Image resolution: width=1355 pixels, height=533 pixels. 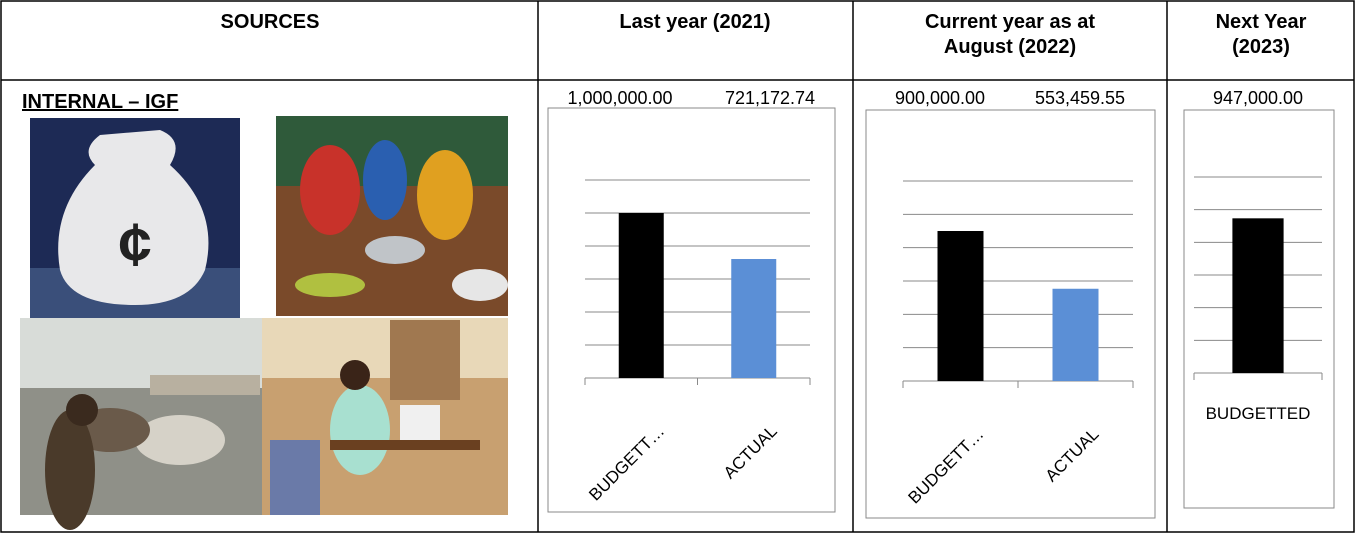 I want to click on column-header: (2023), so click(x=1261, y=47).